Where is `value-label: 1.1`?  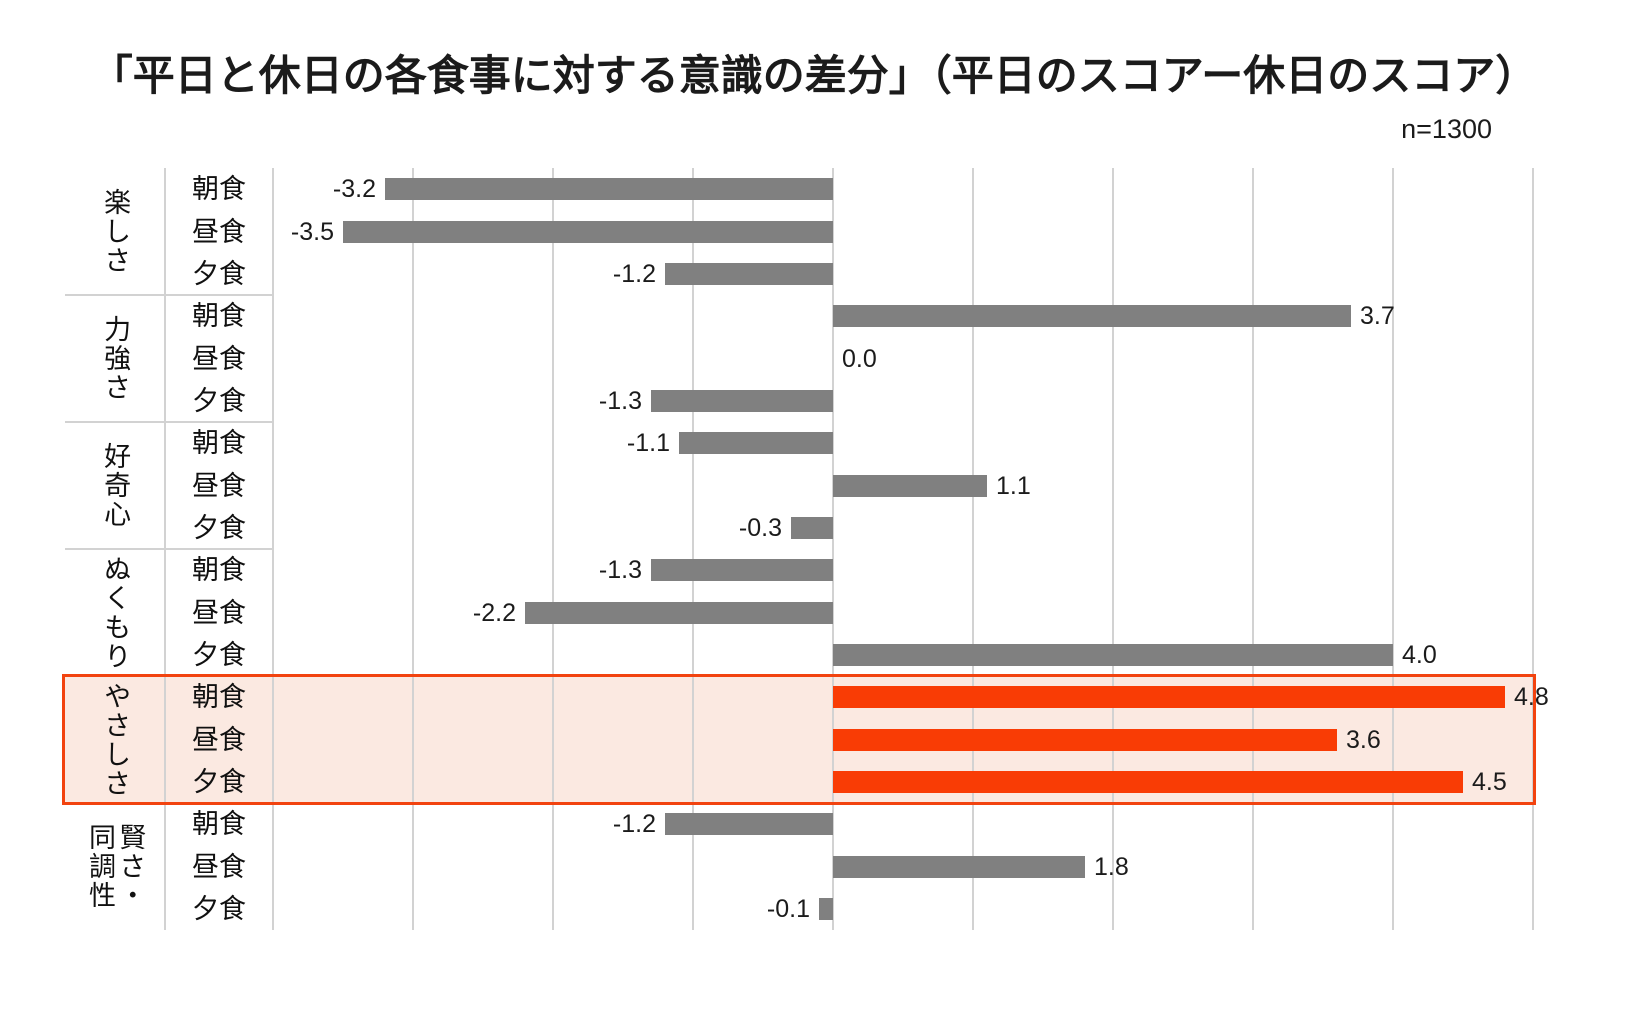 value-label: 1.1 is located at coordinates (1013, 485).